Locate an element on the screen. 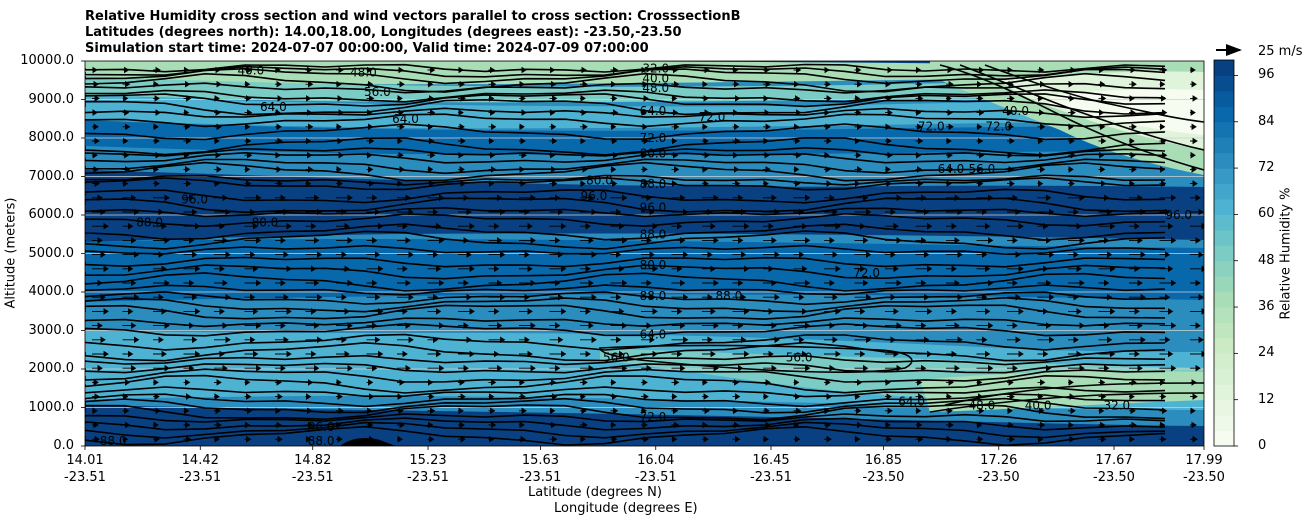  x-tick-lat: 16.45 is located at coordinates (771, 460).